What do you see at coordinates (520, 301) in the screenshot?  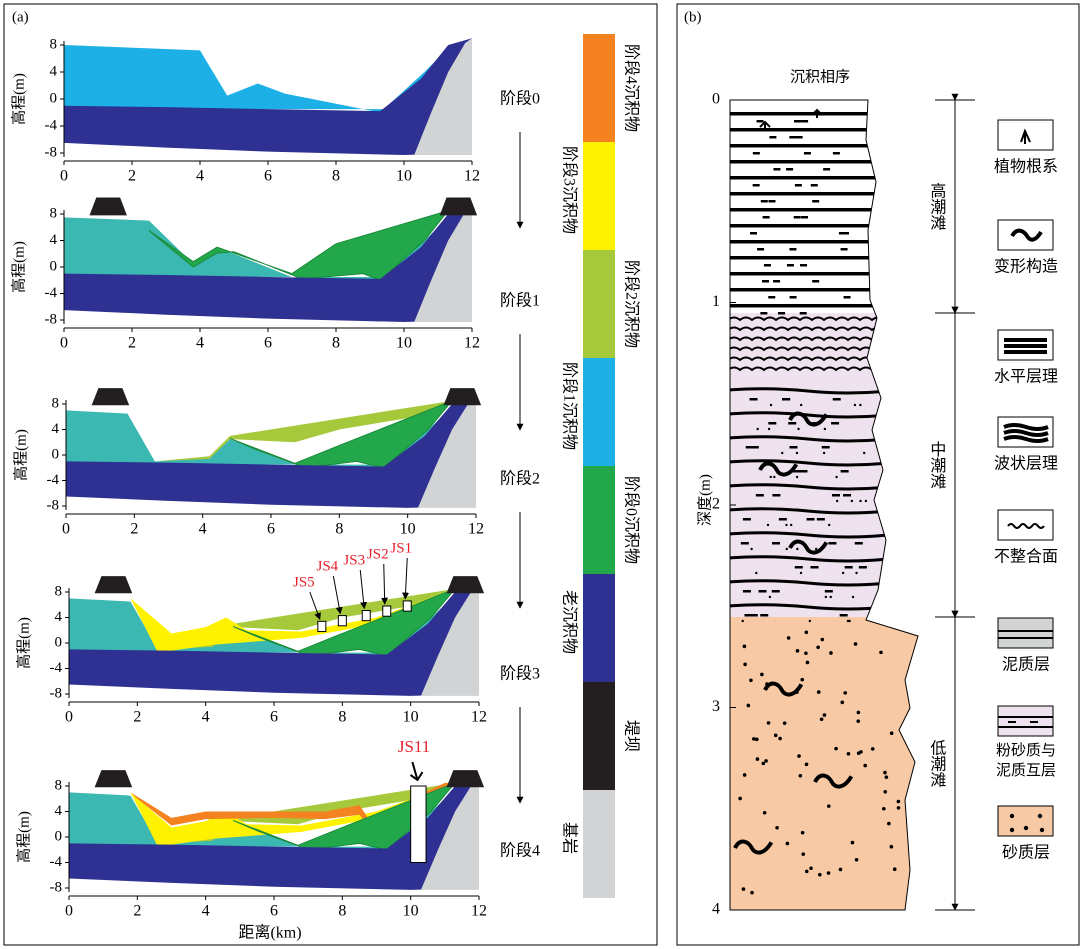 I see `stage-label: 阶段1` at bounding box center [520, 301].